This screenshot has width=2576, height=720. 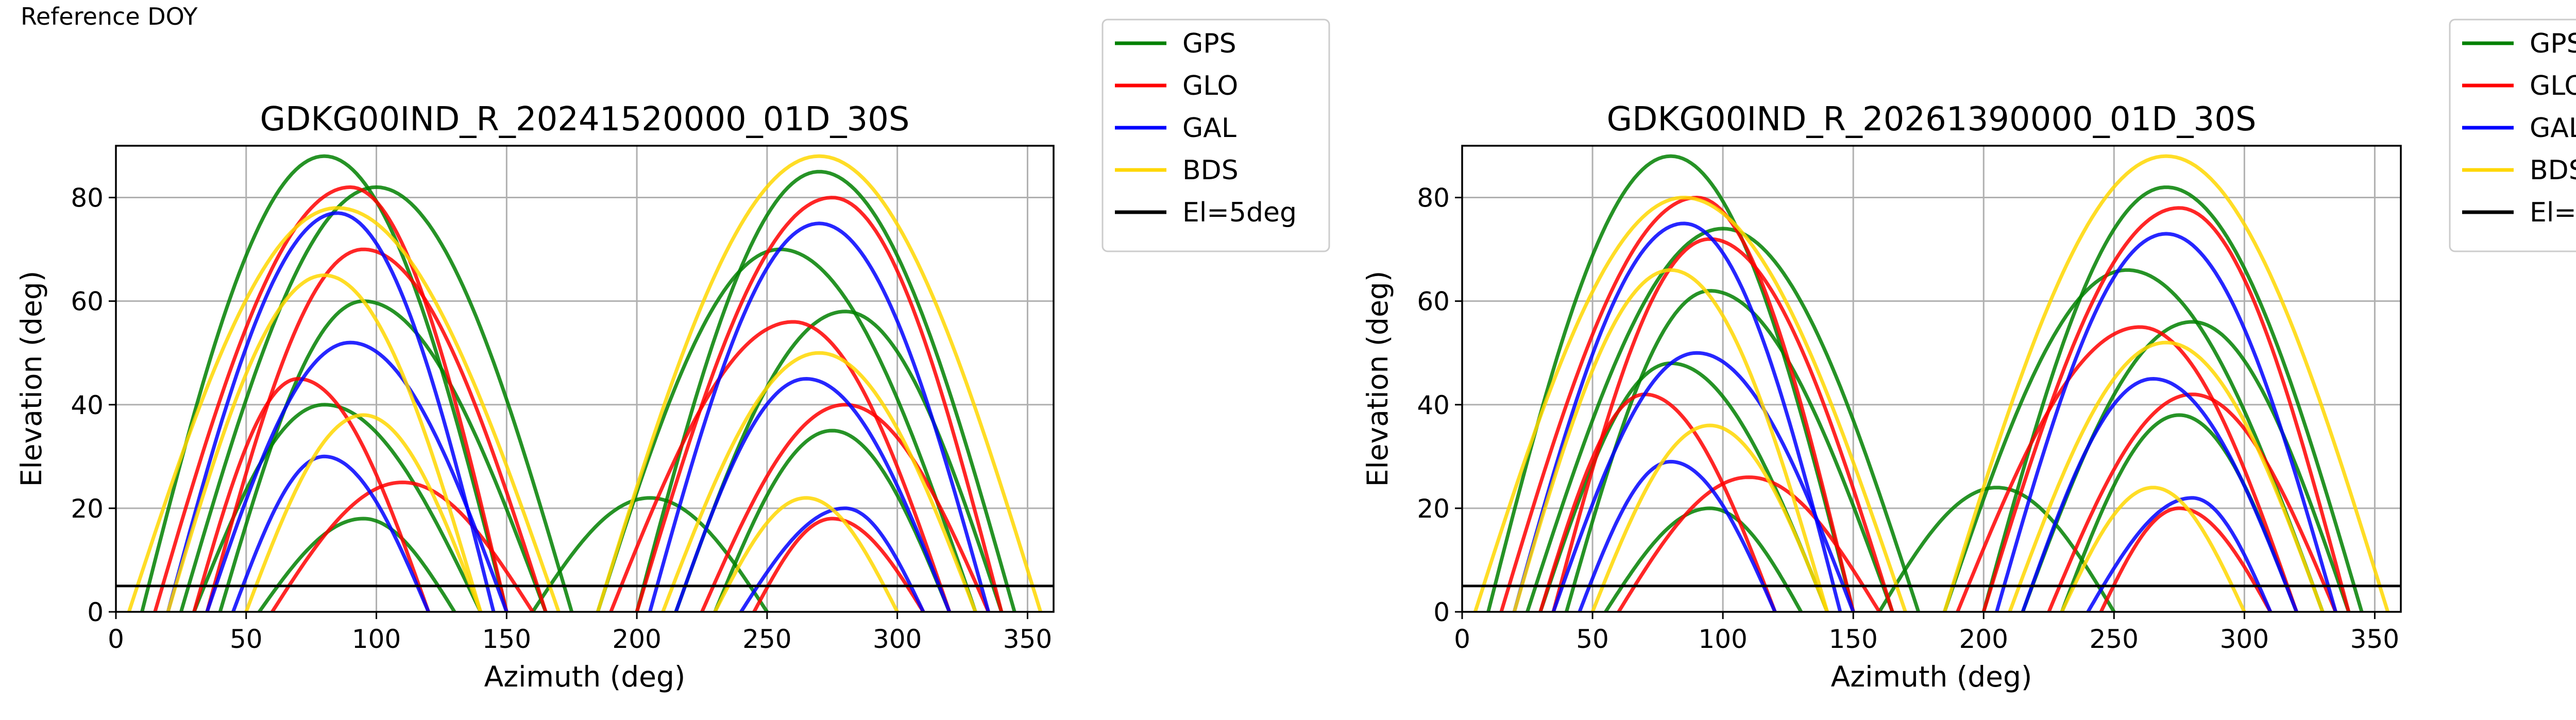 What do you see at coordinates (1852, 639) in the screenshot?
I see `x-tick-label: 150` at bounding box center [1852, 639].